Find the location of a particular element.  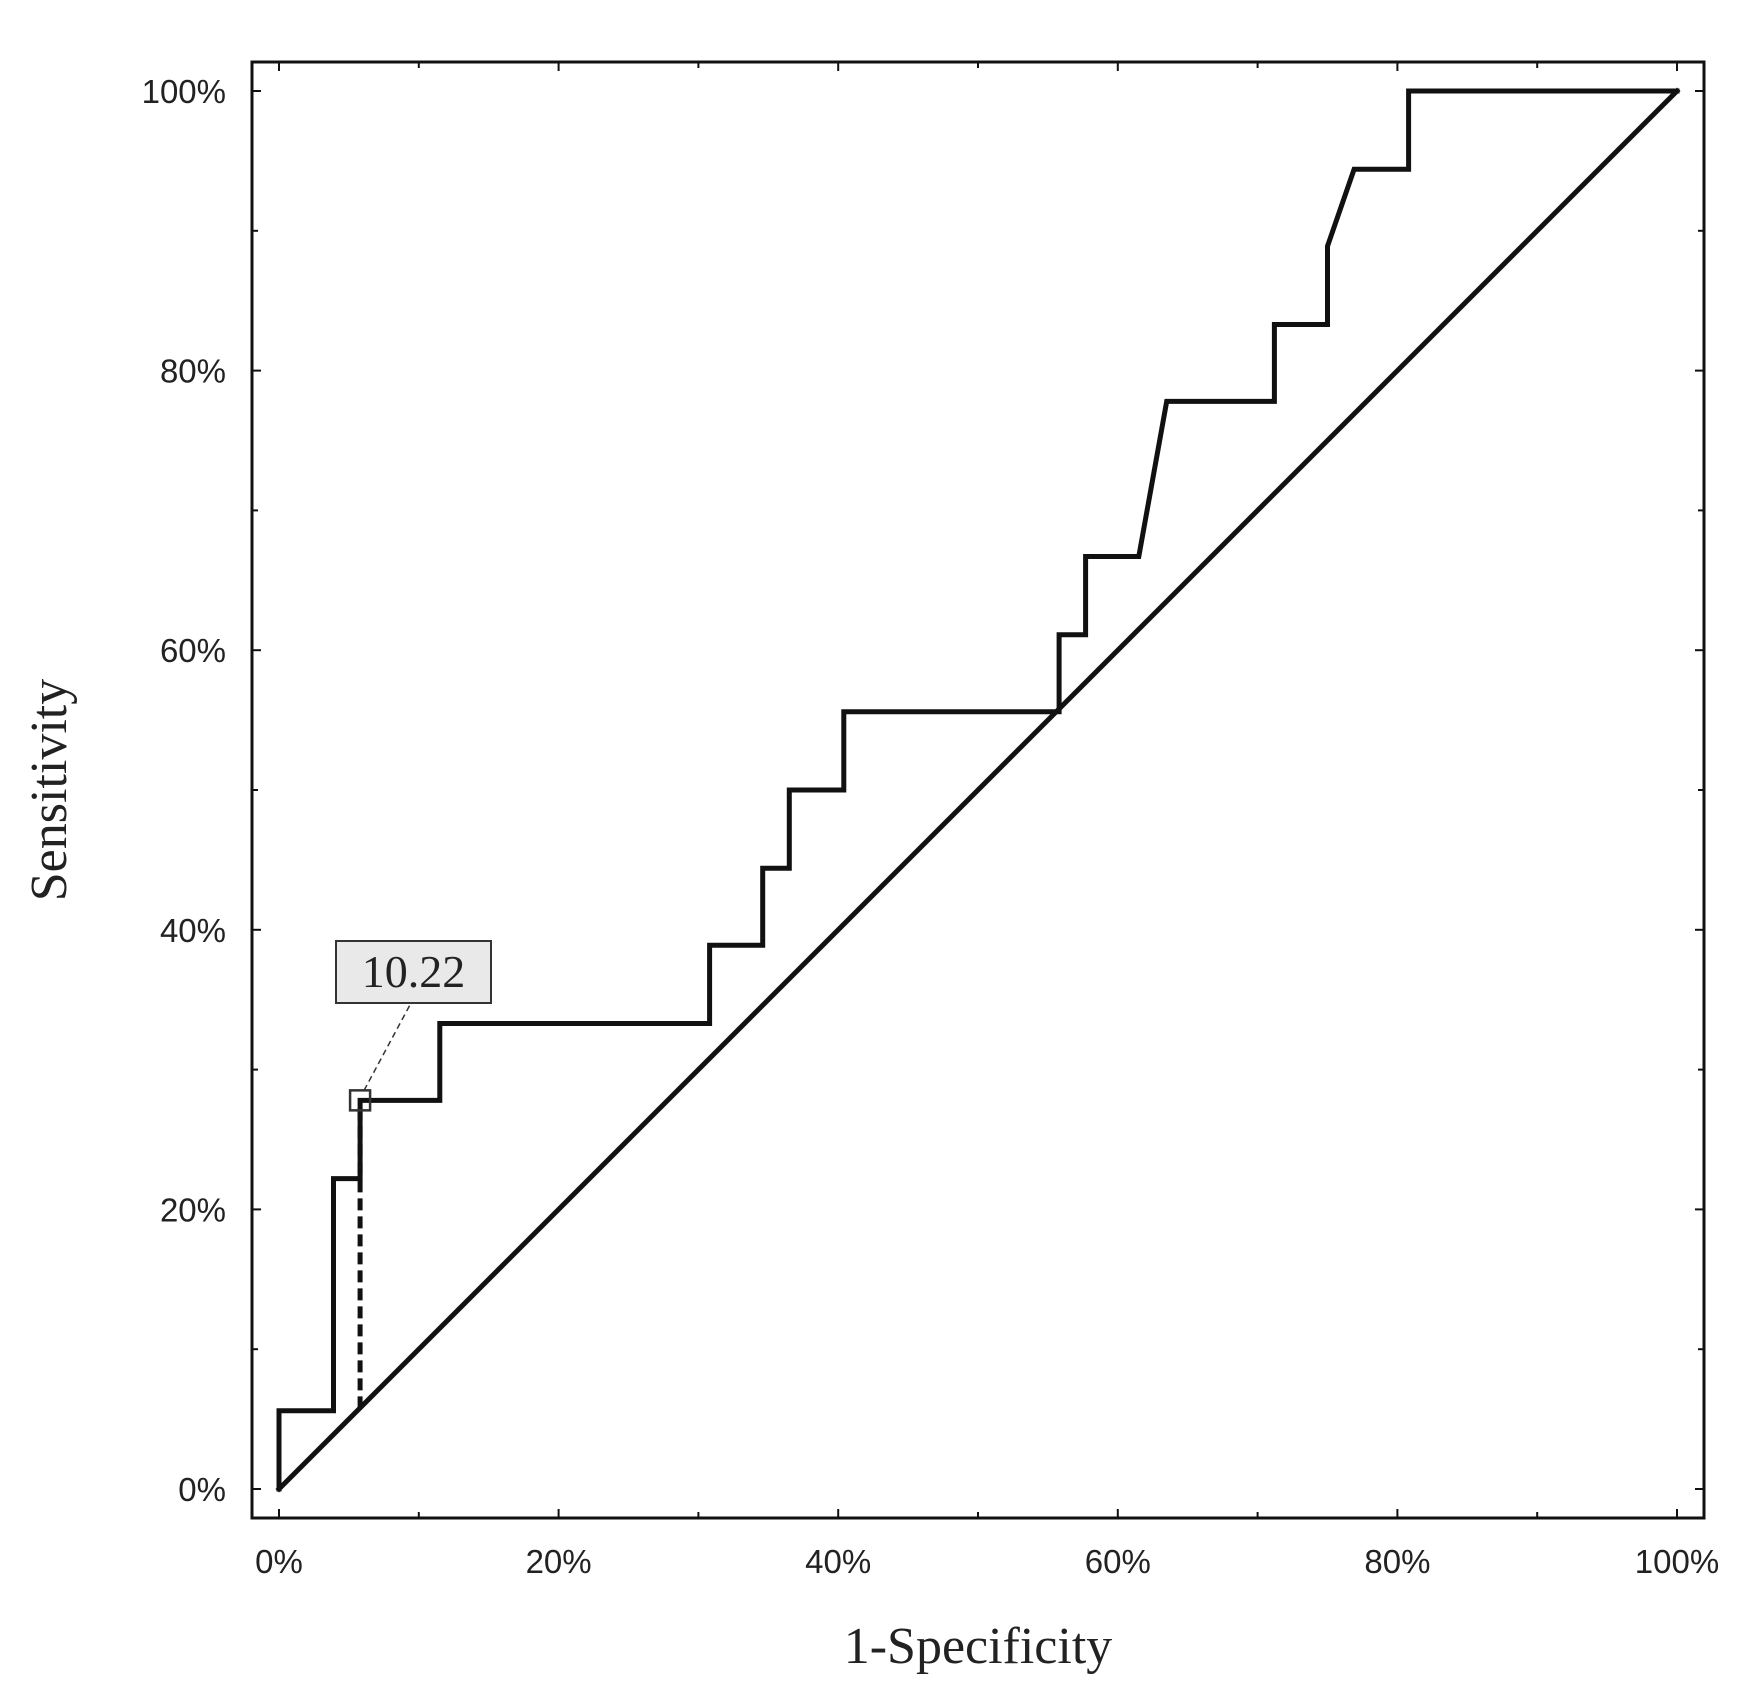

cutoff-marker is located at coordinates (360, 1100).